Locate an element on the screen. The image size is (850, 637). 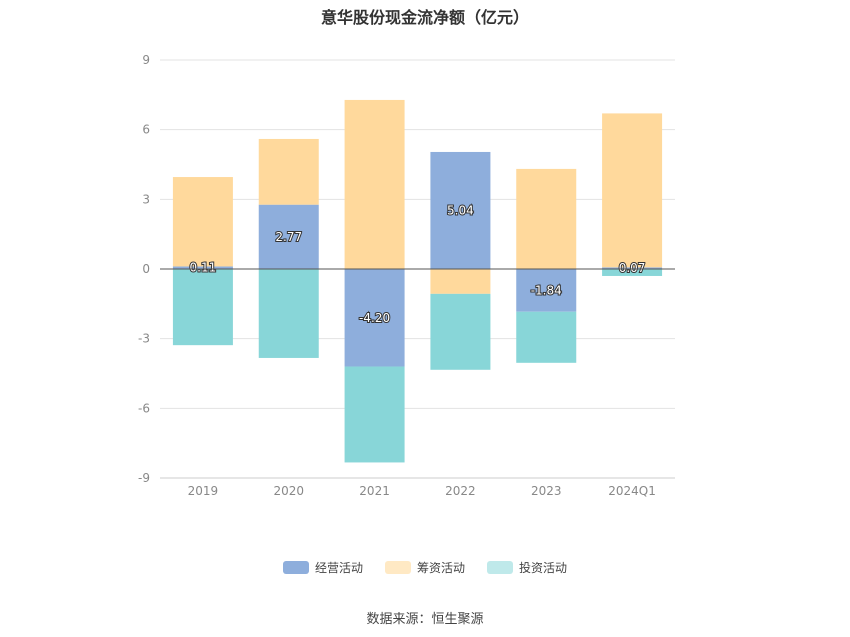
data-label: 0.11 is located at coordinates (203, 268).